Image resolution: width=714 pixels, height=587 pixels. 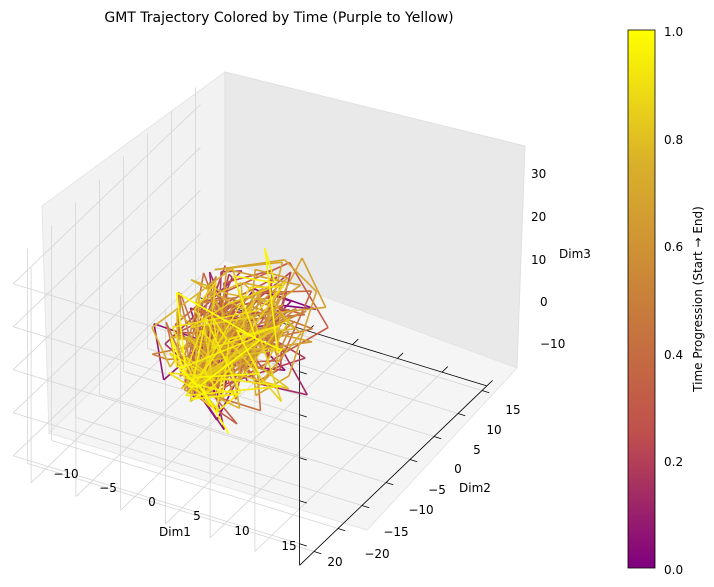 What do you see at coordinates (477, 450) in the screenshot?
I see `y-tick-label: 5` at bounding box center [477, 450].